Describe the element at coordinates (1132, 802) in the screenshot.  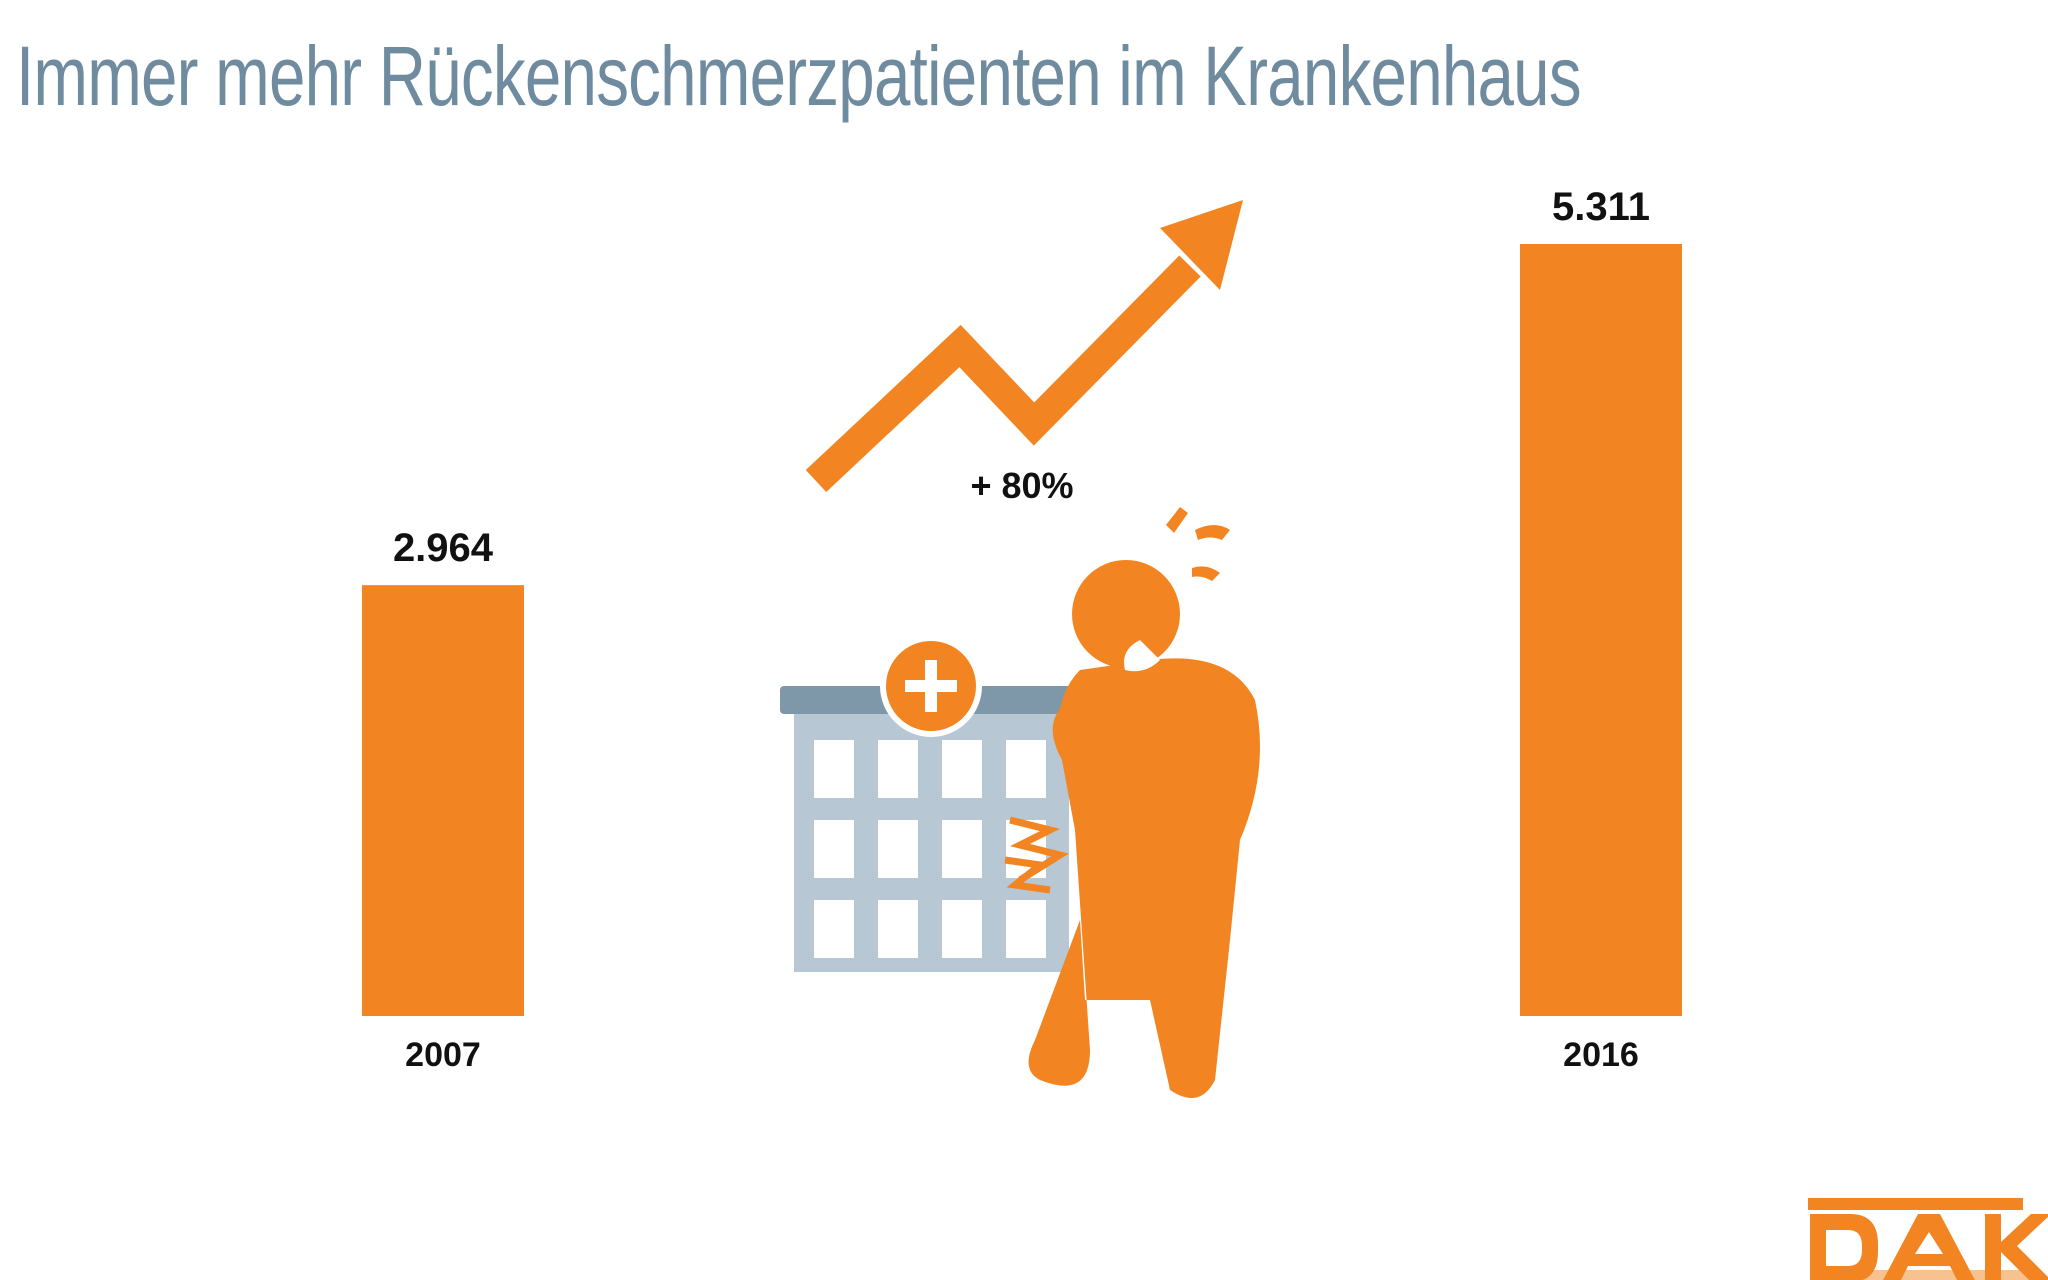
I see `back-pain-person-icon` at that location.